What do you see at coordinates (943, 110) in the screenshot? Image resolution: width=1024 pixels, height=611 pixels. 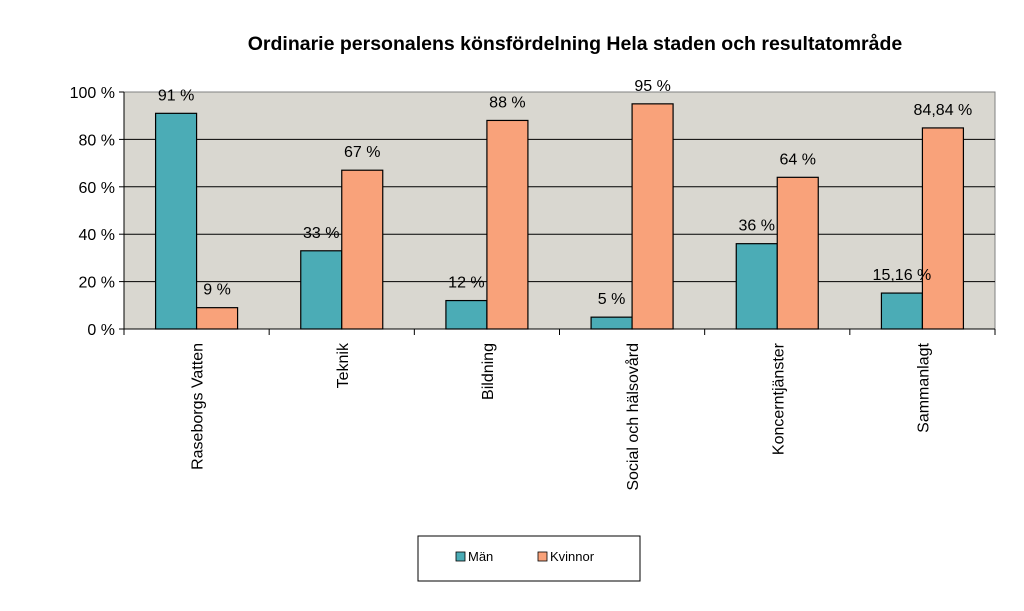 I see `data-label: 84,84 %` at bounding box center [943, 110].